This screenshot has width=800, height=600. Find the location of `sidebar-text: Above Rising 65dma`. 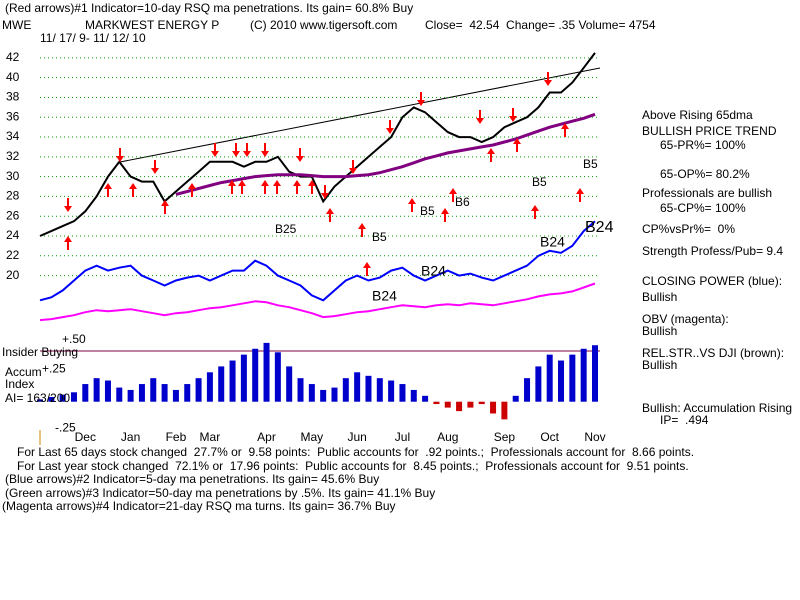

sidebar-text: Above Rising 65dma is located at coordinates (697, 115).